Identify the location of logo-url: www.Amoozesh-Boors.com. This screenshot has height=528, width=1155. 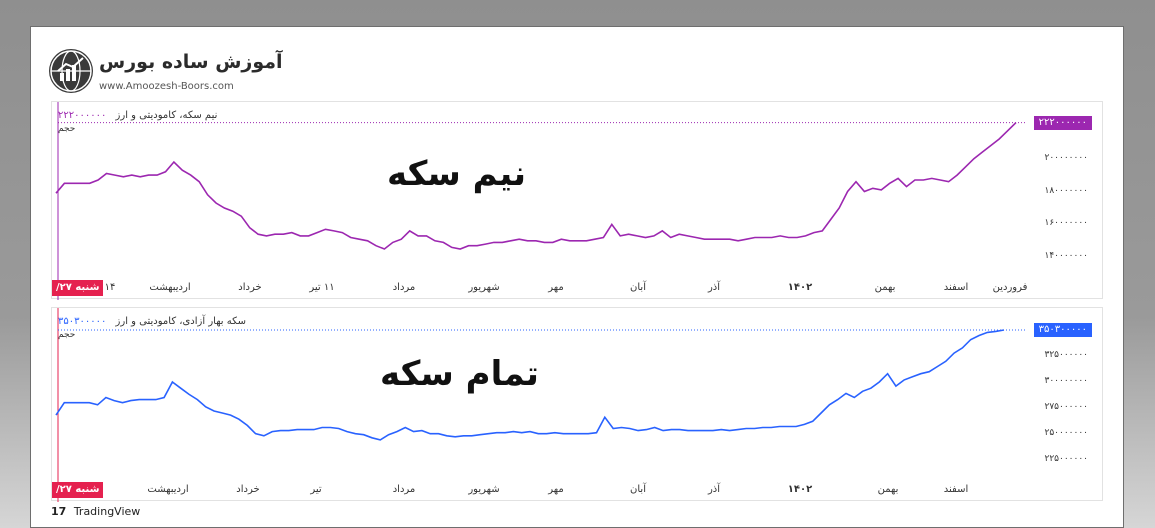
(166, 86).